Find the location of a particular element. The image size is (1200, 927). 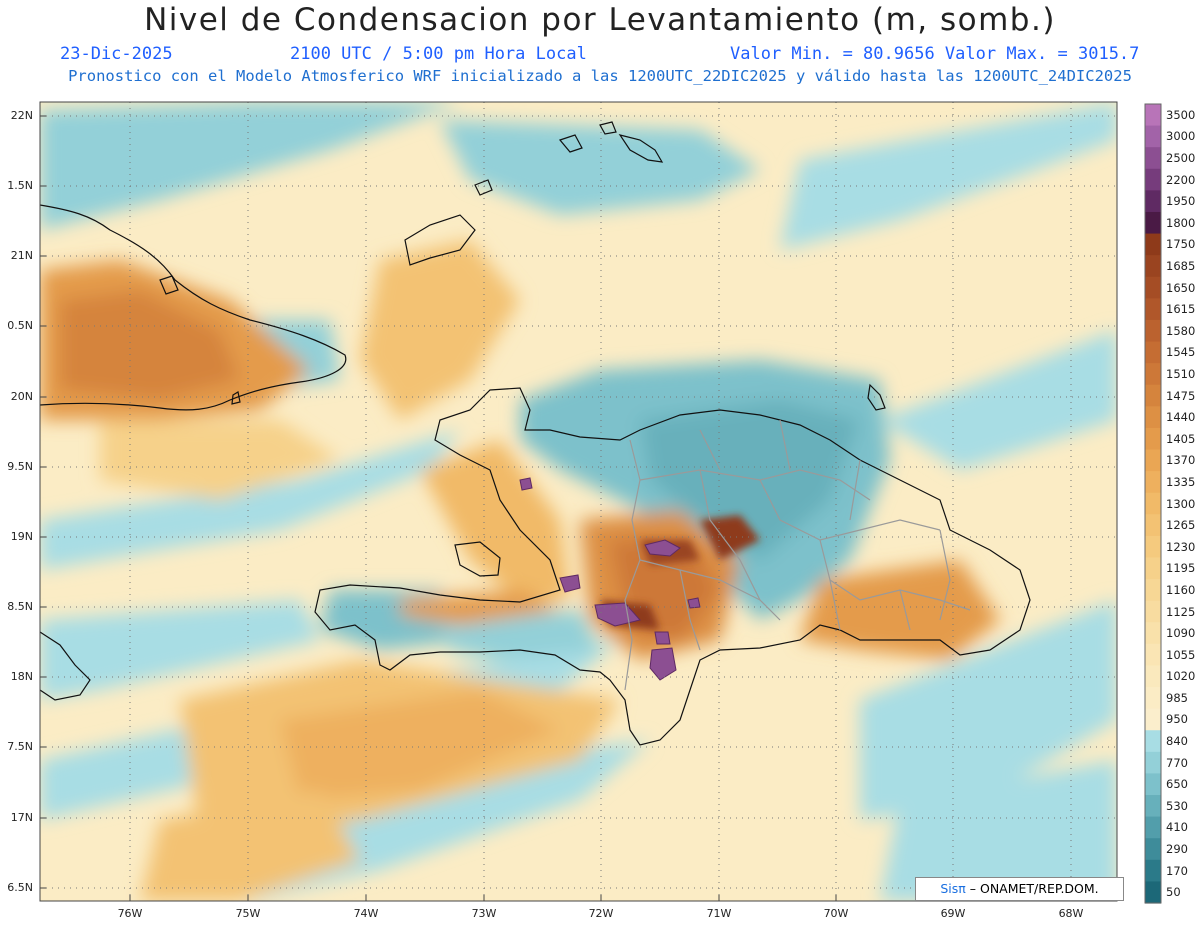

colorbar-level-label: 3000 is located at coordinates (1181, 136).